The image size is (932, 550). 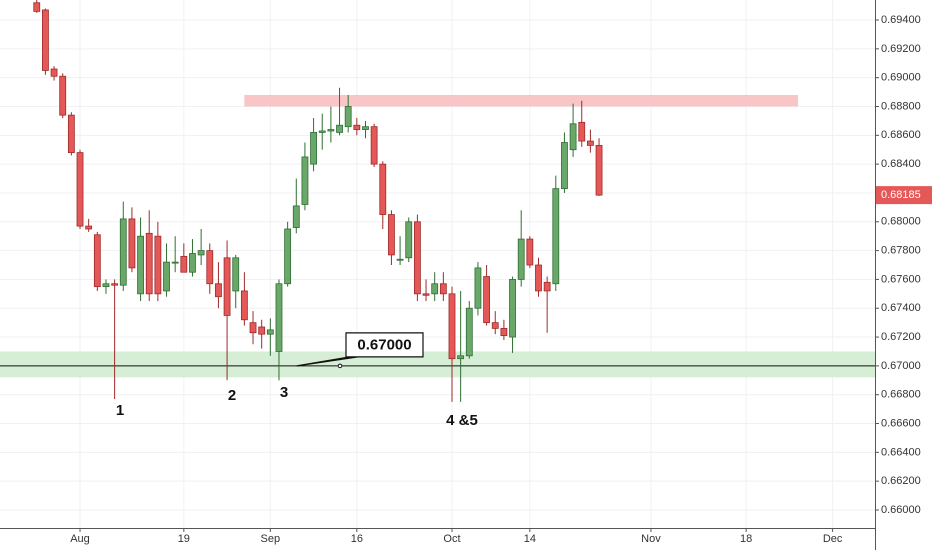 What do you see at coordinates (521, 100) in the screenshot?
I see `resistance-zone` at bounding box center [521, 100].